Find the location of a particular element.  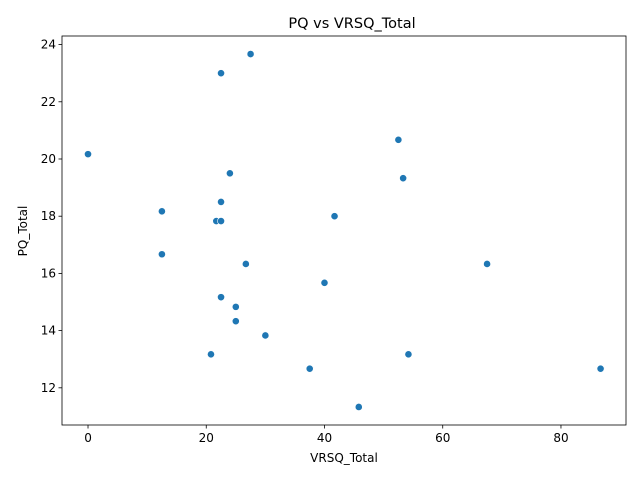

y-tick-label: 16 is located at coordinates (48, 273).